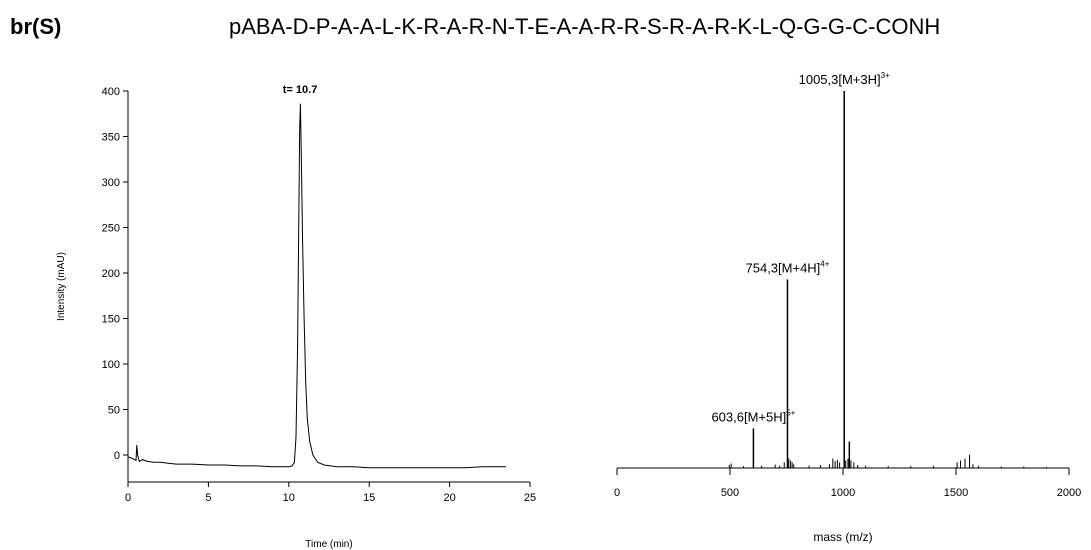  Describe the element at coordinates (369, 498) in the screenshot. I see `hplc-x-tick-label: 15` at that location.